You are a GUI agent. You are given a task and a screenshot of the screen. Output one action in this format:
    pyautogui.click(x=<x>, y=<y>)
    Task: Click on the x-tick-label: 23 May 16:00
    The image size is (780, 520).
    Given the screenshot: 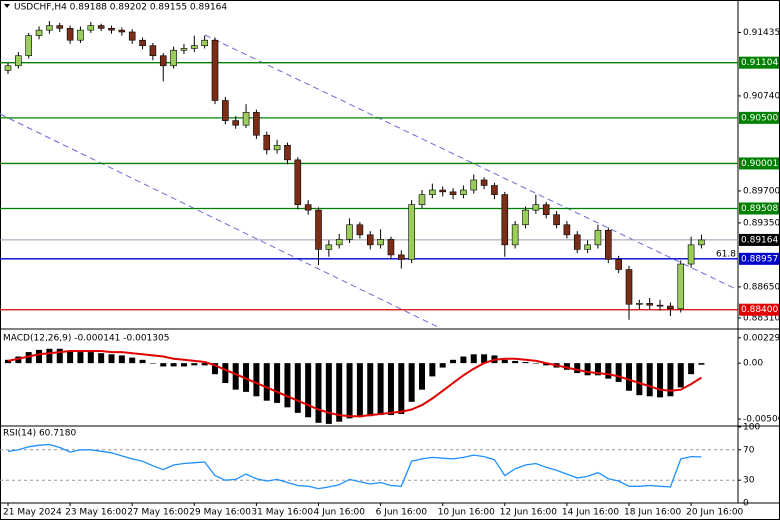 What is the action you would take?
    pyautogui.click(x=96, y=513)
    